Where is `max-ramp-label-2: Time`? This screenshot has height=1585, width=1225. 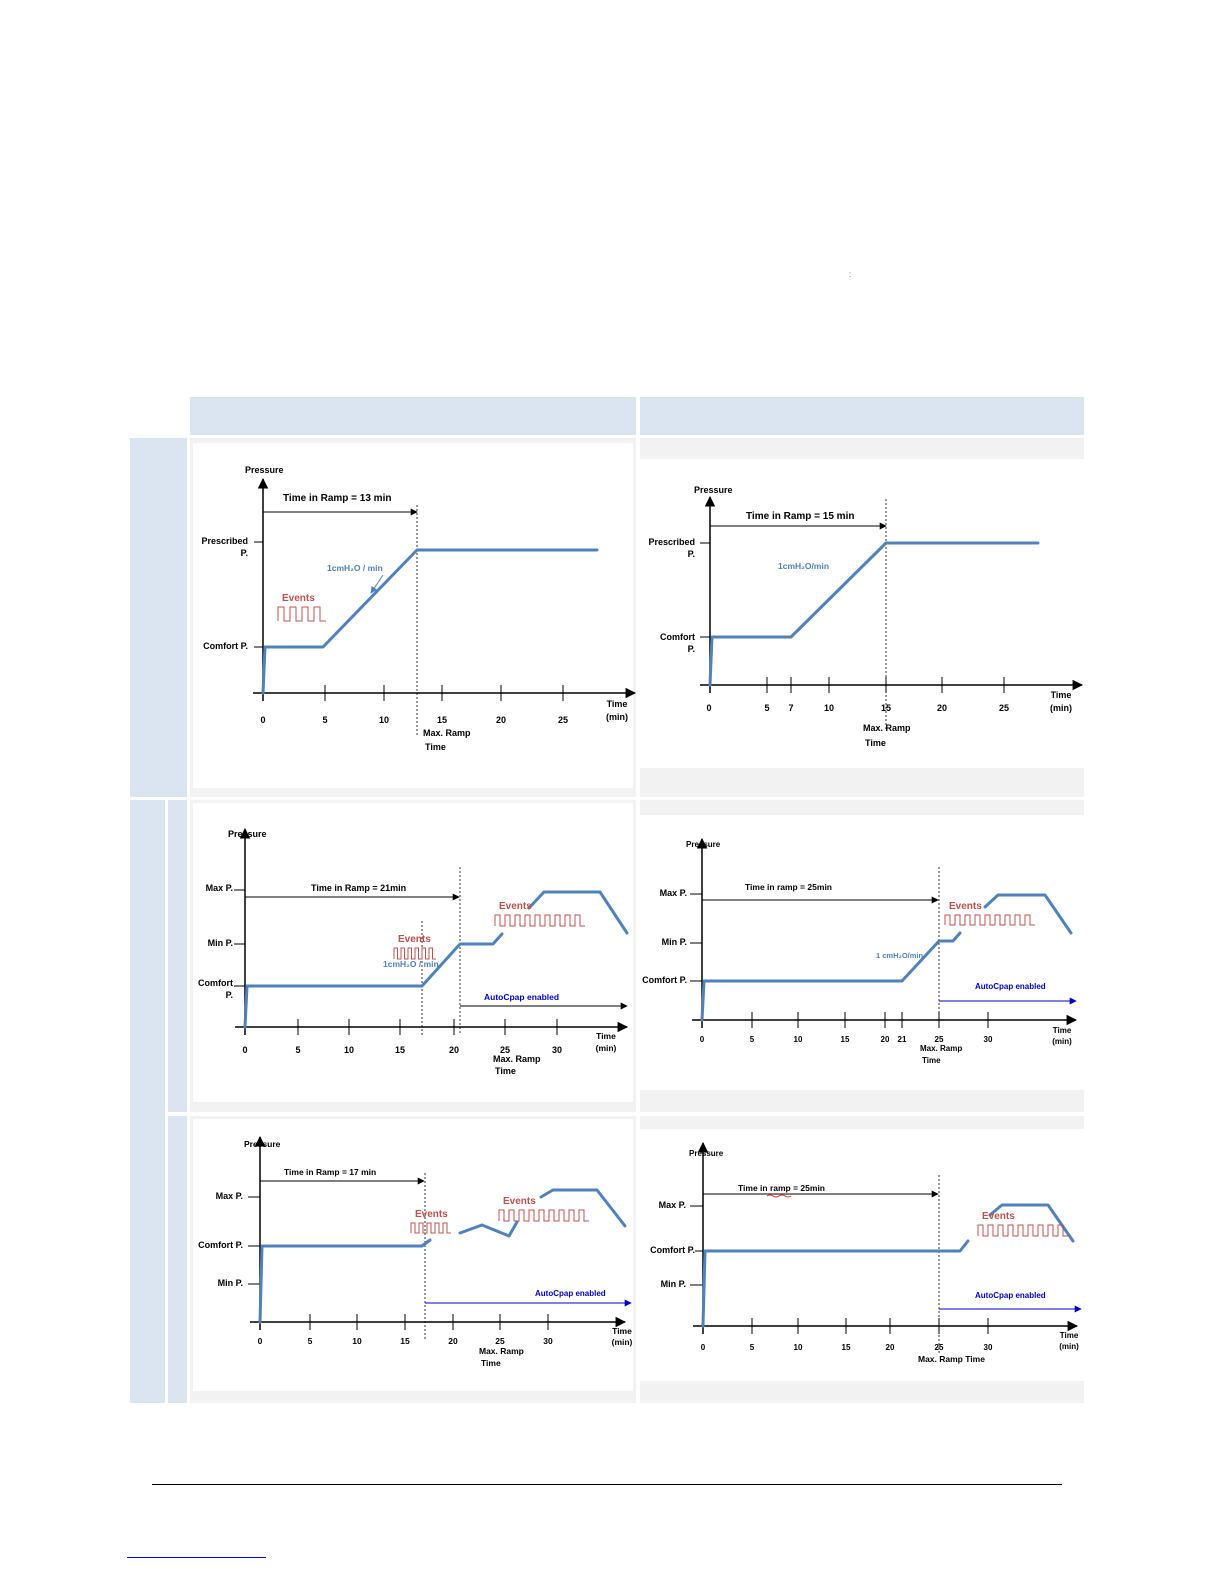
max-ramp-label-2: Time is located at coordinates (931, 1060).